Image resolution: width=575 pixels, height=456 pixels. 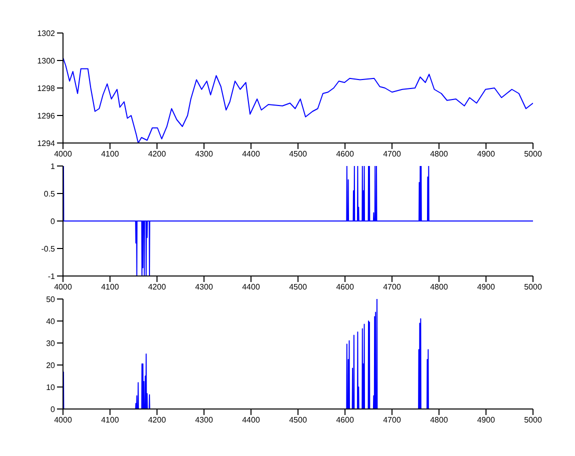 I want to click on y-tick-label: 1296, so click(x=46, y=115).